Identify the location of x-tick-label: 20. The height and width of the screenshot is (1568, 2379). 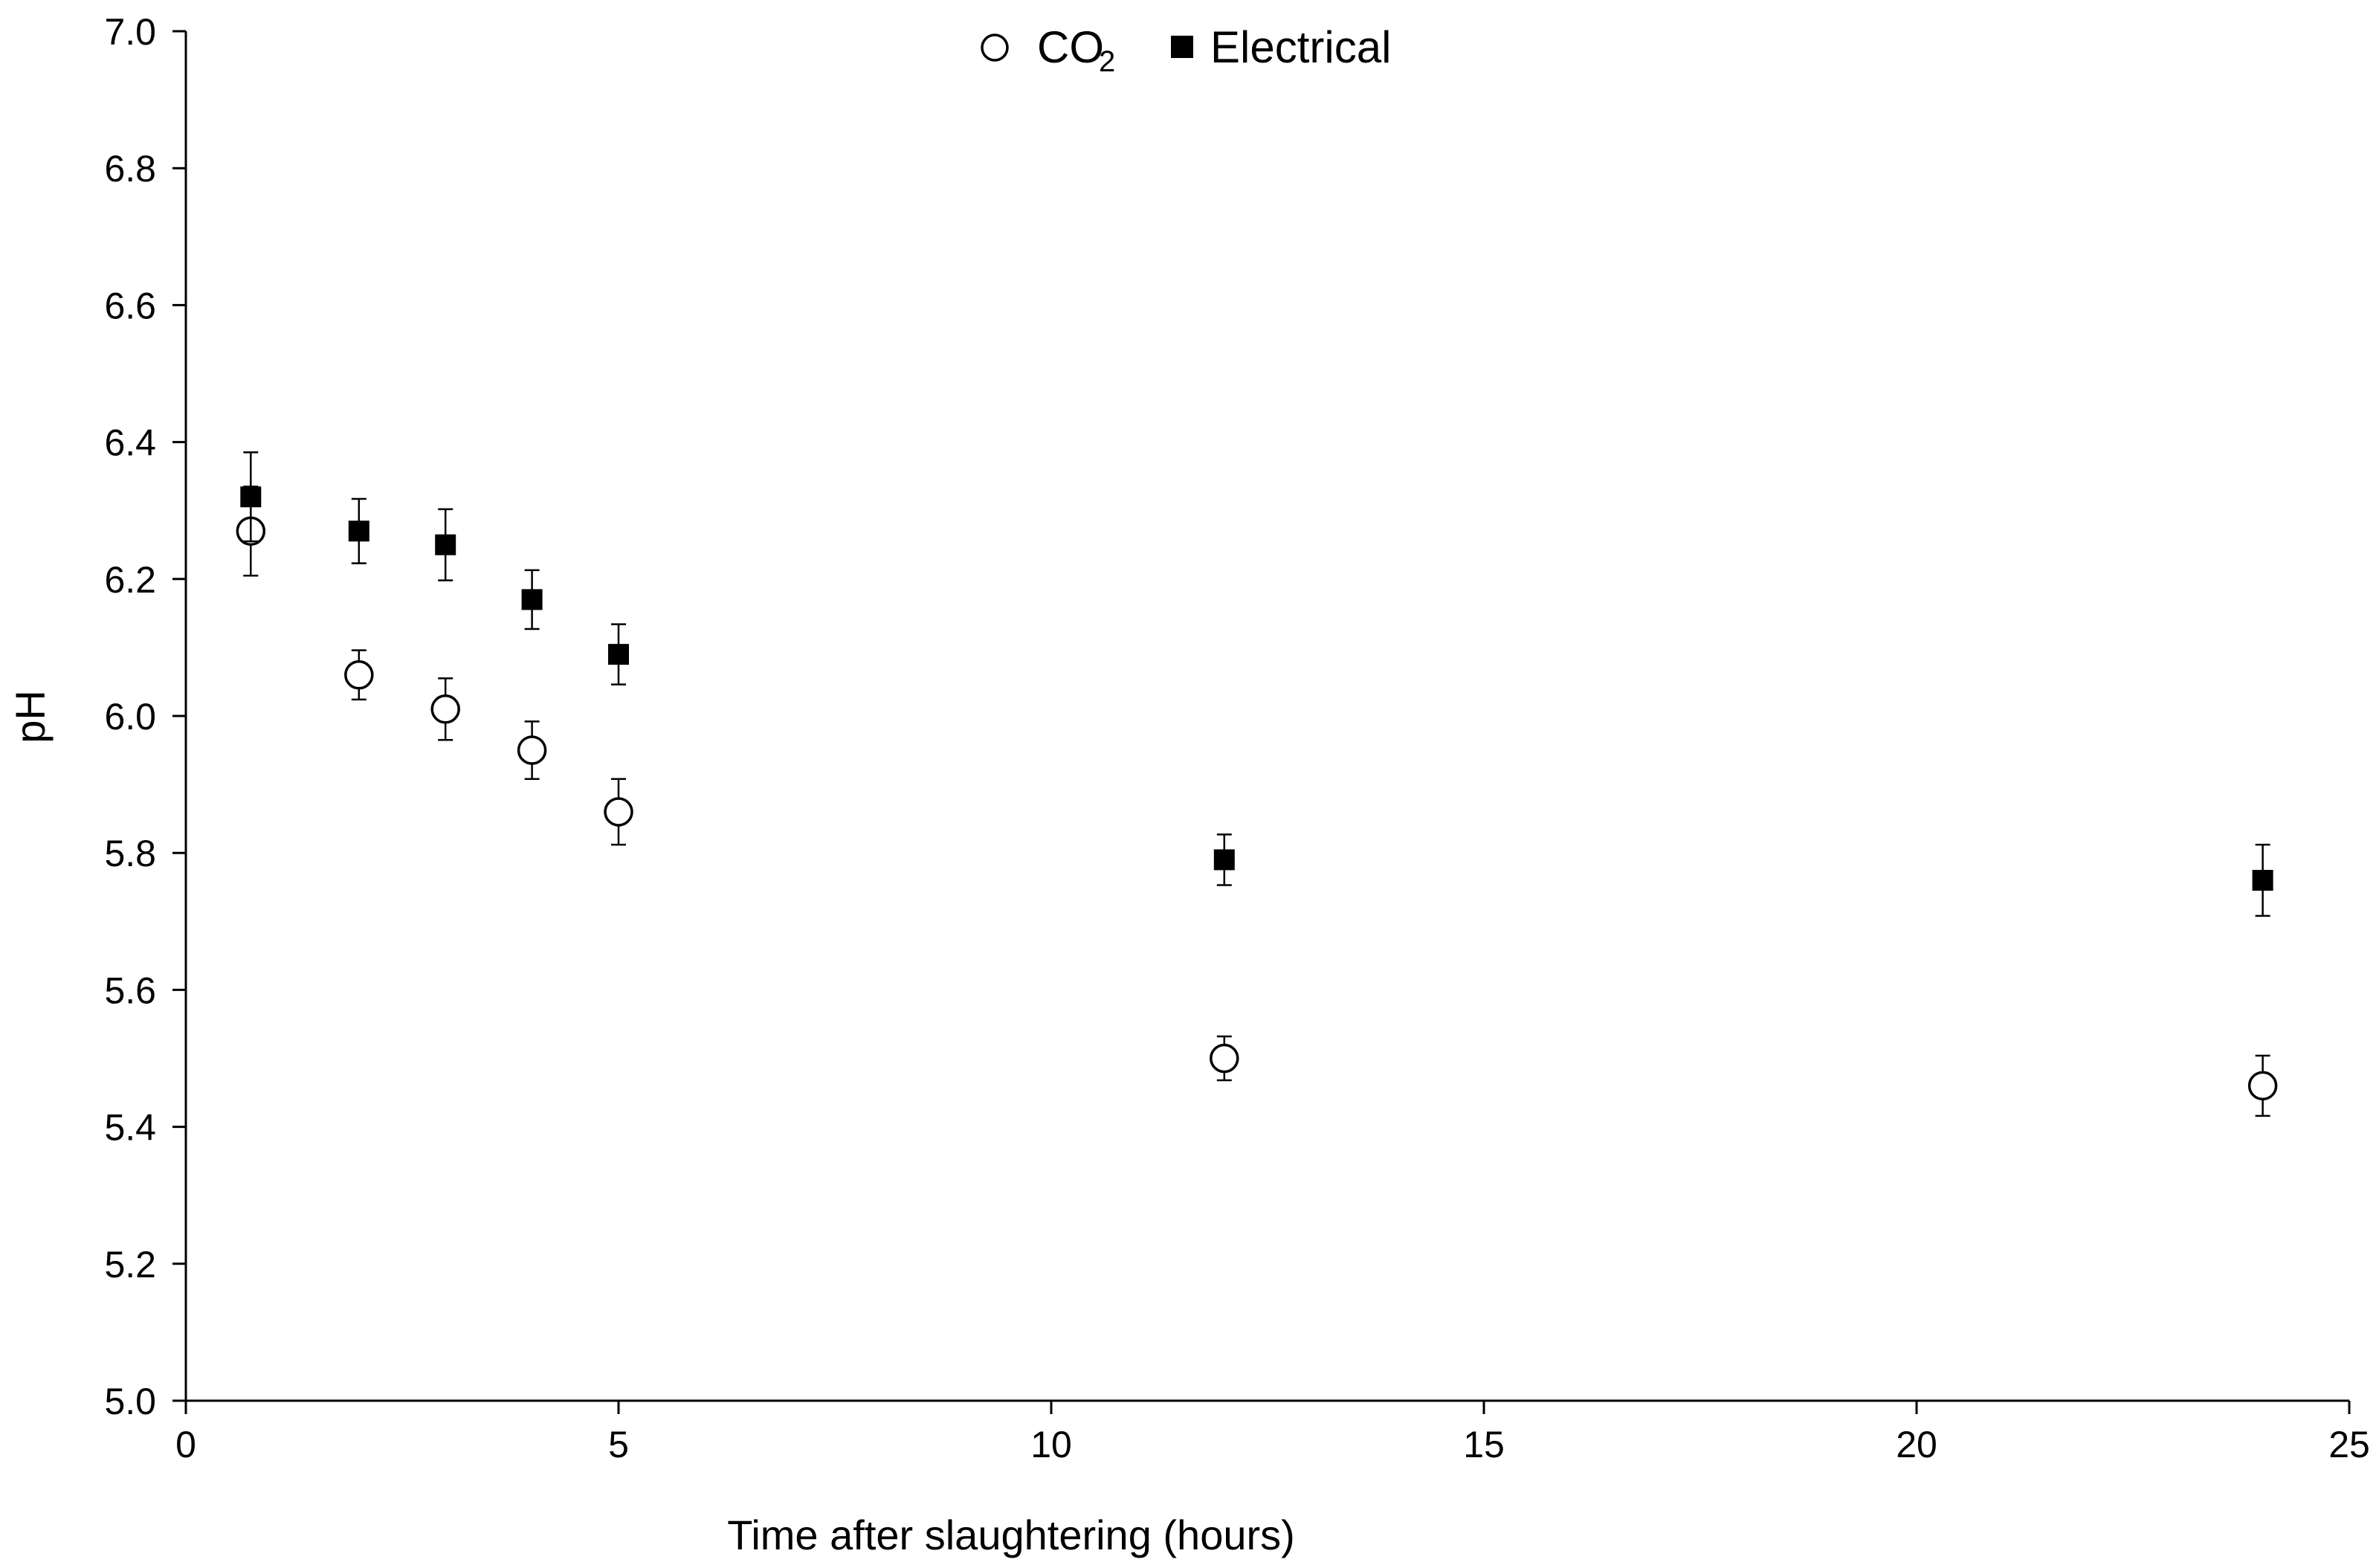
(1917, 1444).